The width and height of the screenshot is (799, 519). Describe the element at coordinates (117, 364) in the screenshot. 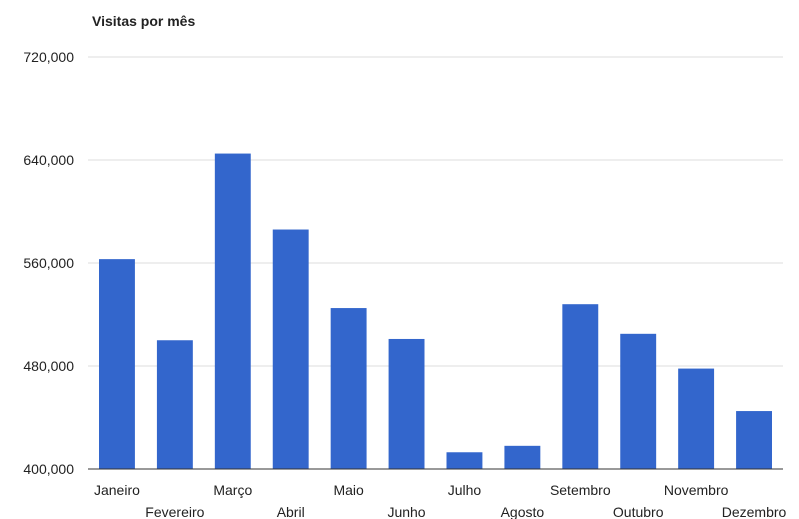

I see `bar-janeiro` at that location.